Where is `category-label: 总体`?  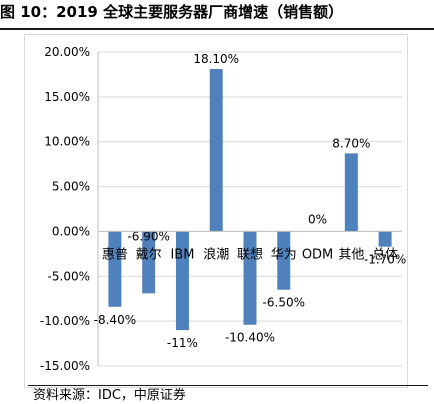
category-label: 总体 is located at coordinates (385, 254).